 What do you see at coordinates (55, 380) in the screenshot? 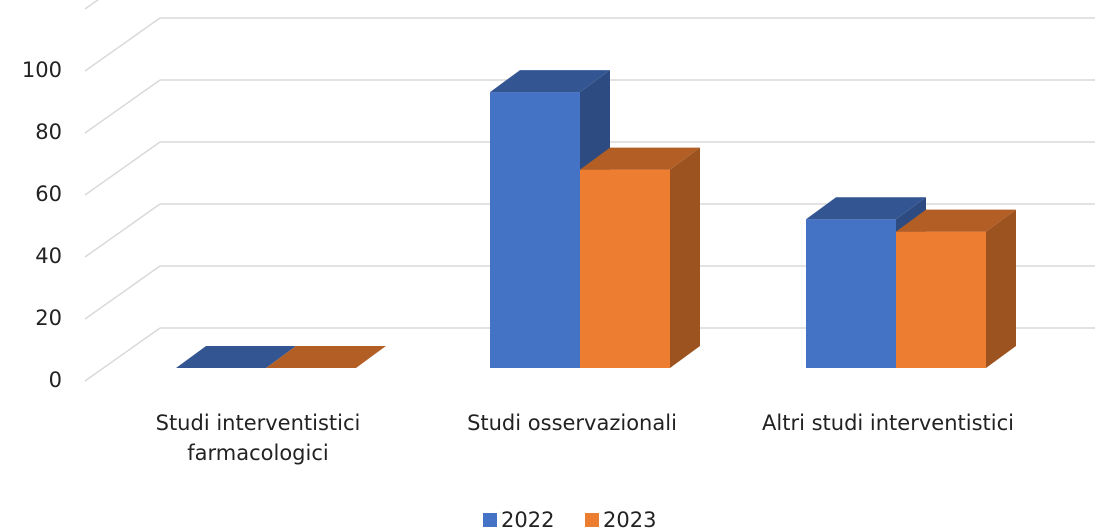
I see `y-tick-label: 0` at bounding box center [55, 380].